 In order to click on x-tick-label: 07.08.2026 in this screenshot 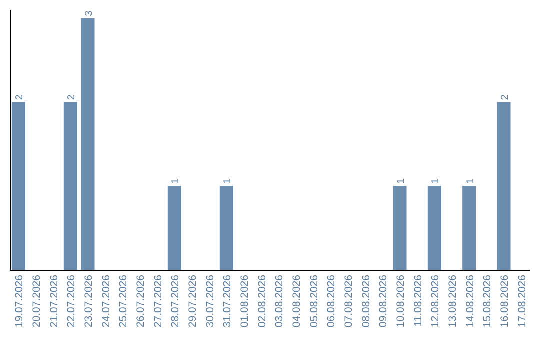, I will do `click(349, 301)`.